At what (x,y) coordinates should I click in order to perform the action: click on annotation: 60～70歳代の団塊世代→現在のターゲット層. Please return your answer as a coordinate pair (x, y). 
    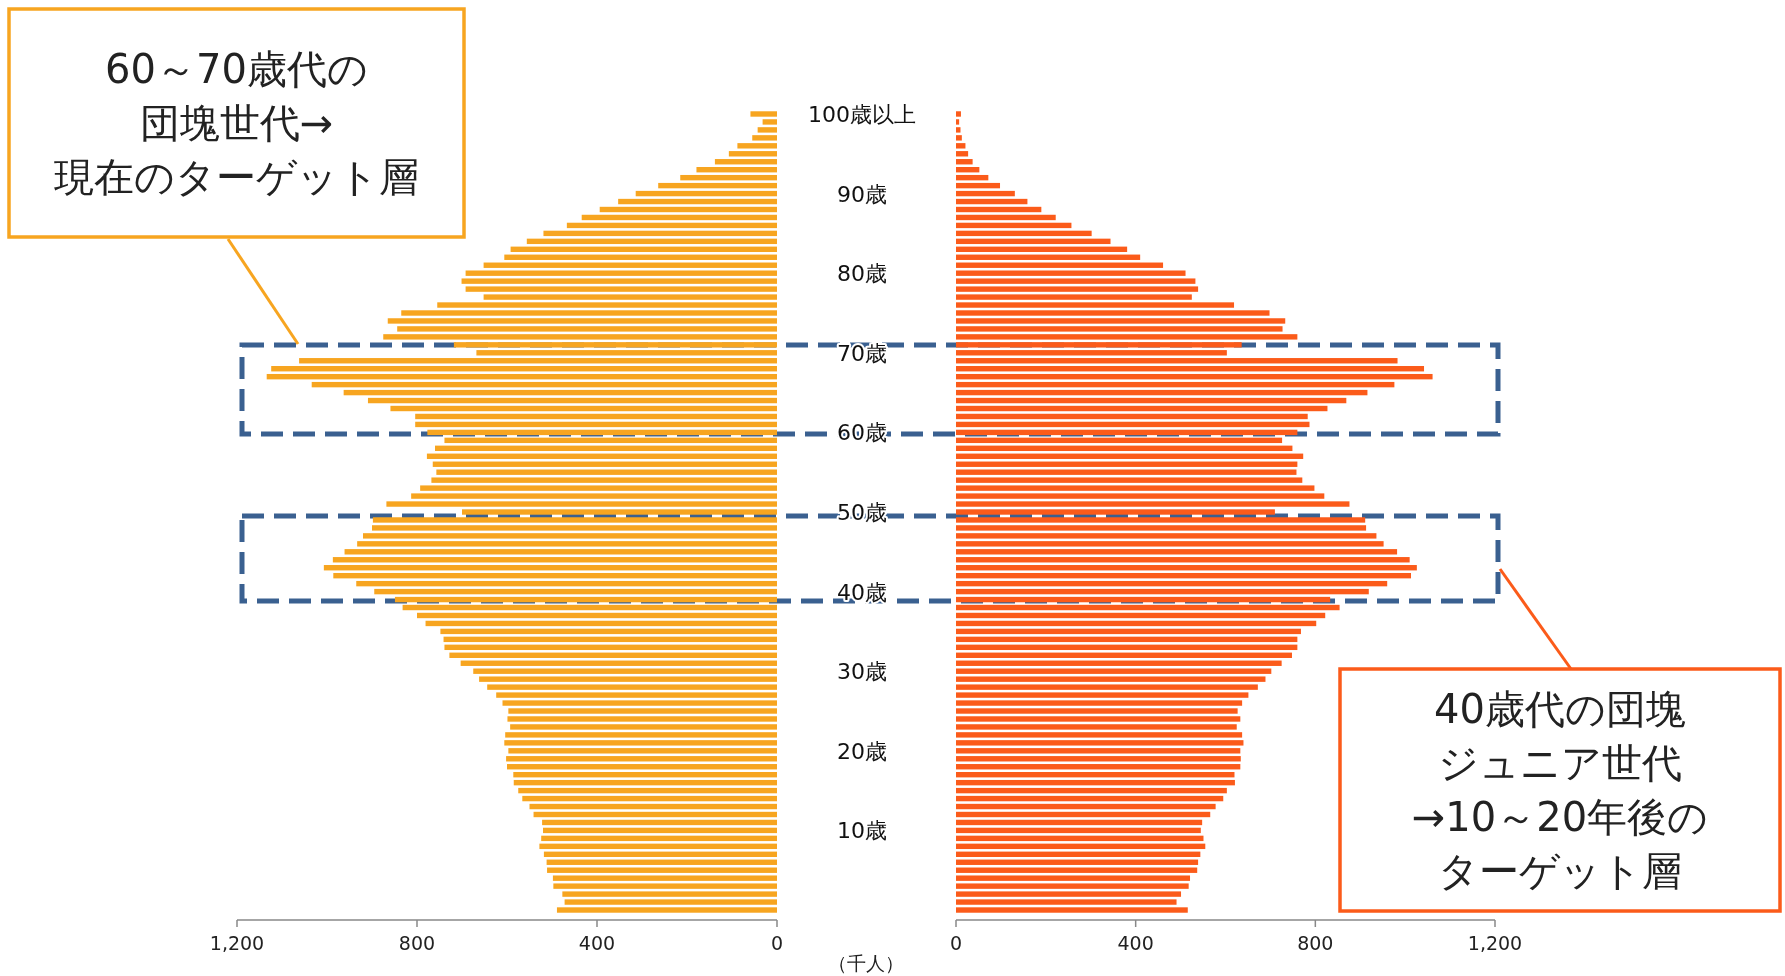
    Looking at the image, I should click on (236, 123).